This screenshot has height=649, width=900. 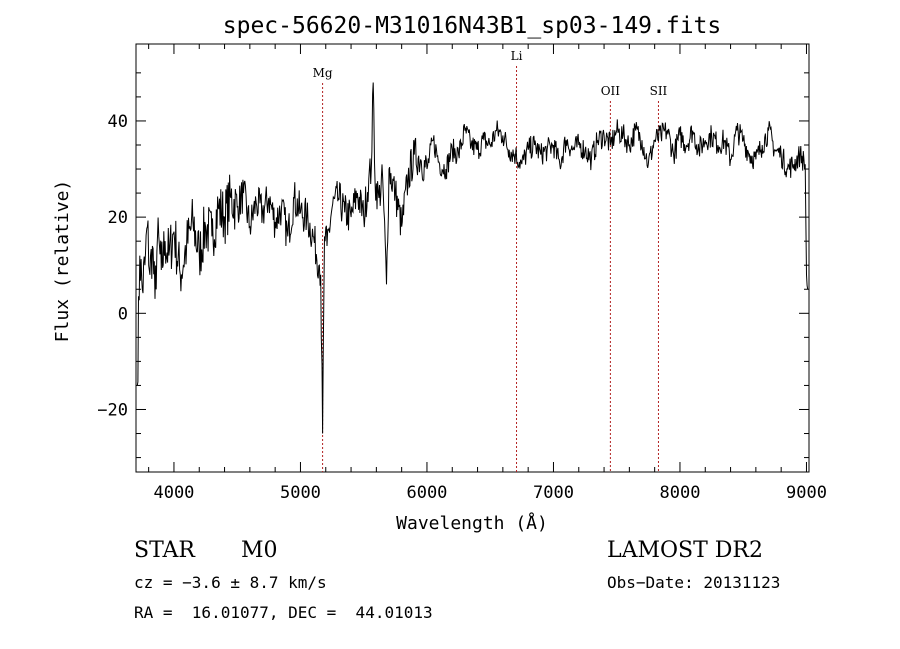 What do you see at coordinates (173, 493) in the screenshot?
I see `x-tick-label: 4000` at bounding box center [173, 493].